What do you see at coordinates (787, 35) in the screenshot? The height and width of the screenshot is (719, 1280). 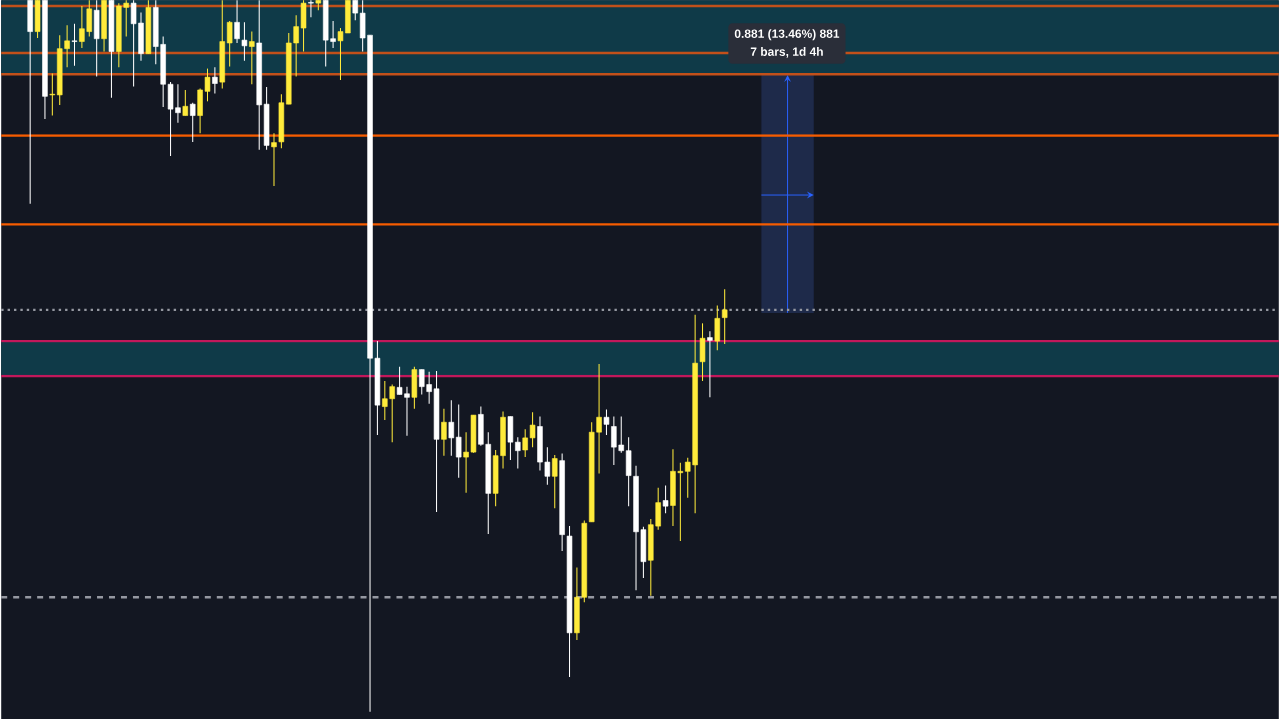 I see `text: 0.881 (13.46%) 881` at bounding box center [787, 35].